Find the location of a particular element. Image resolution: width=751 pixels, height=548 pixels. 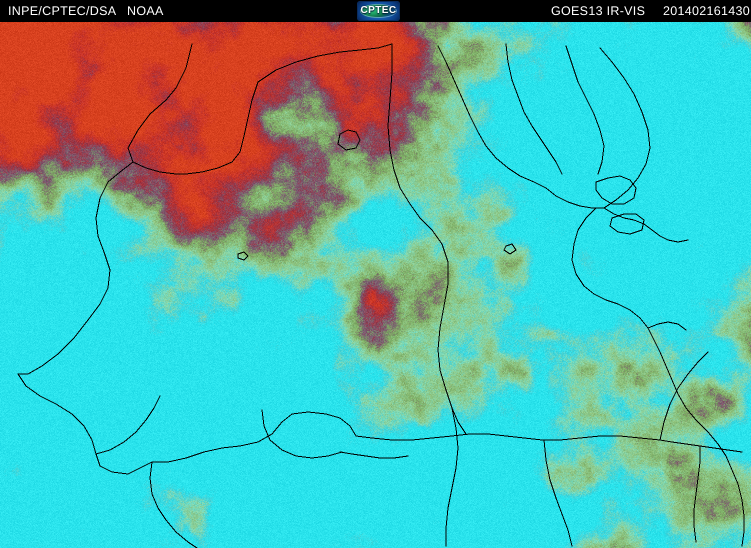

header-institution-label: INPE/CPTEC/DSA NOAA is located at coordinates (86, 11).